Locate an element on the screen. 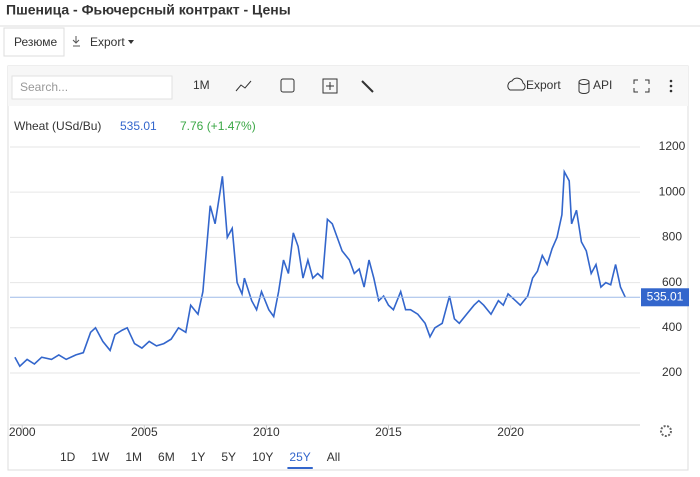  range-button: 6M is located at coordinates (166, 457).